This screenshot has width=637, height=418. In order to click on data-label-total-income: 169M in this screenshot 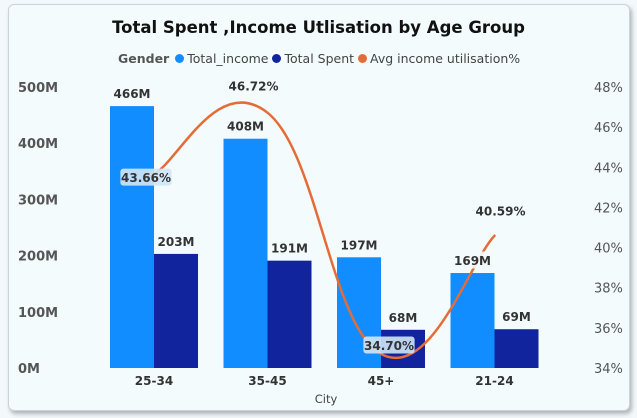, I will do `click(472, 261)`.